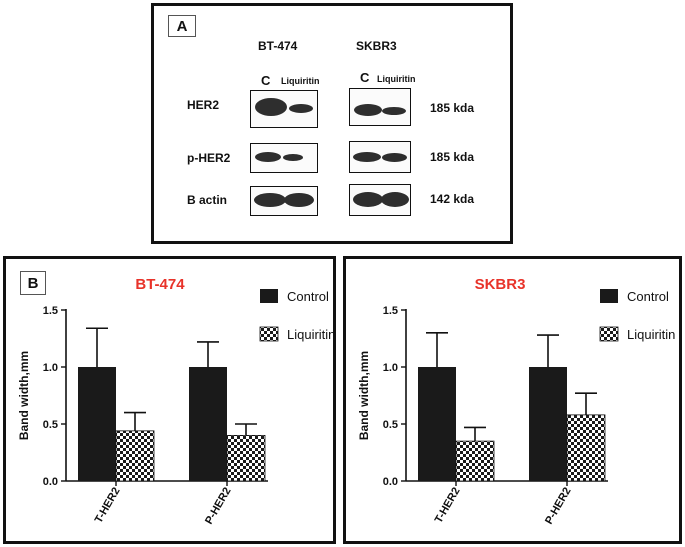 The height and width of the screenshot is (547, 685). I want to click on blot-b-actin-bt474, so click(284, 201).